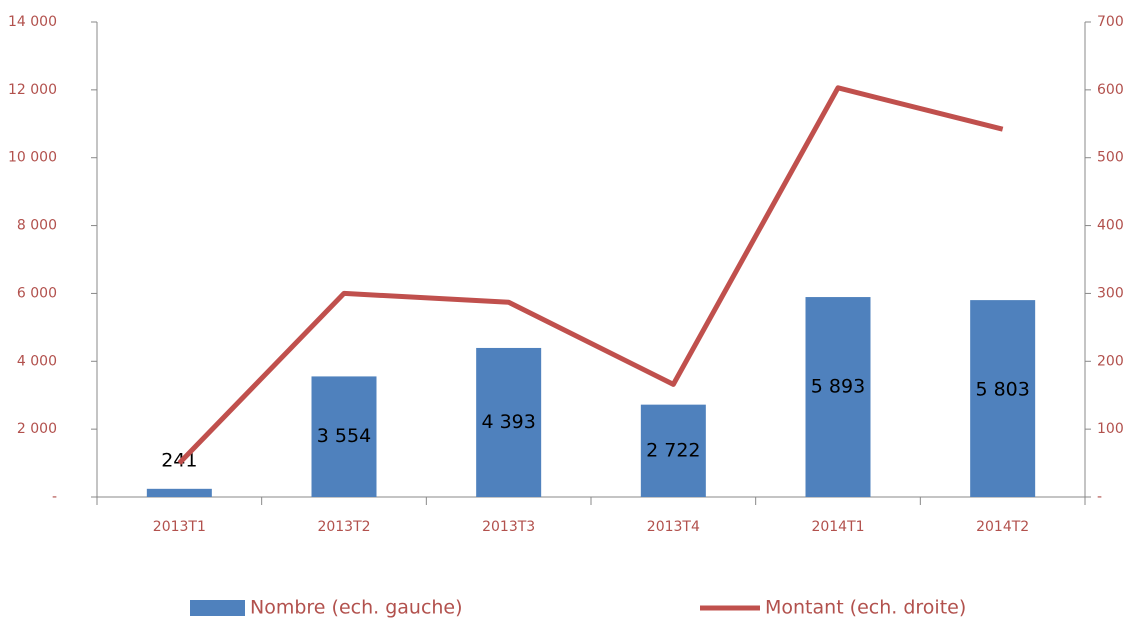 This screenshot has height=620, width=1140. Describe the element at coordinates (1099, 497) in the screenshot. I see `y2-tick-label: -` at that location.